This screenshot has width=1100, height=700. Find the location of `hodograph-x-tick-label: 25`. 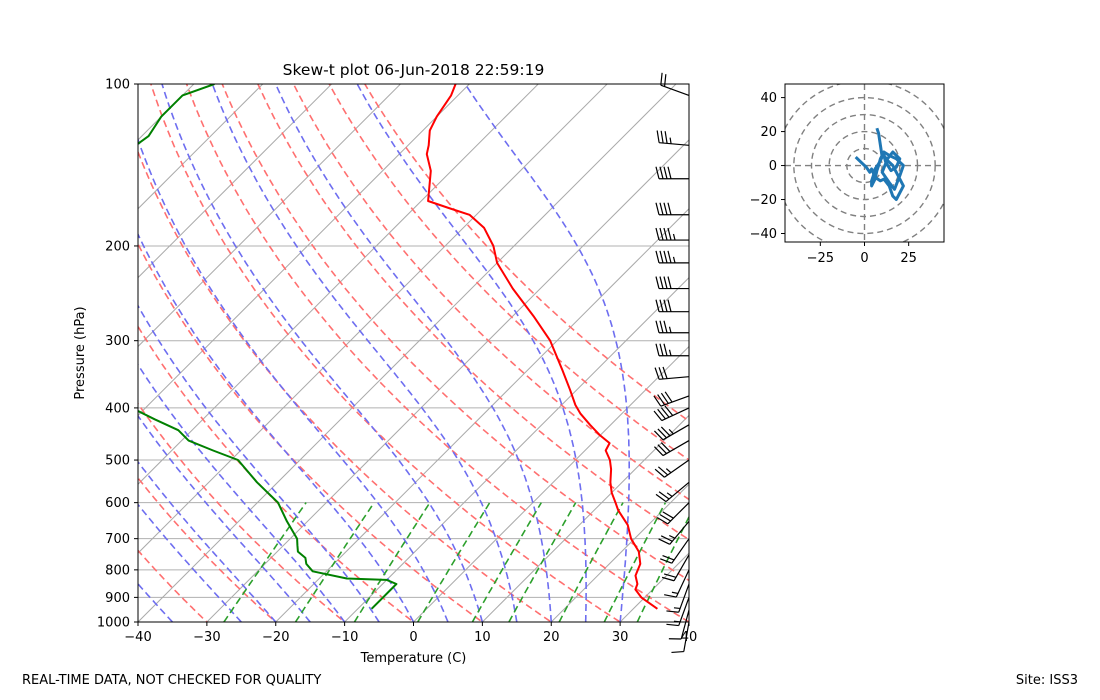

hodograph-x-tick-label: 25 is located at coordinates (908, 258).